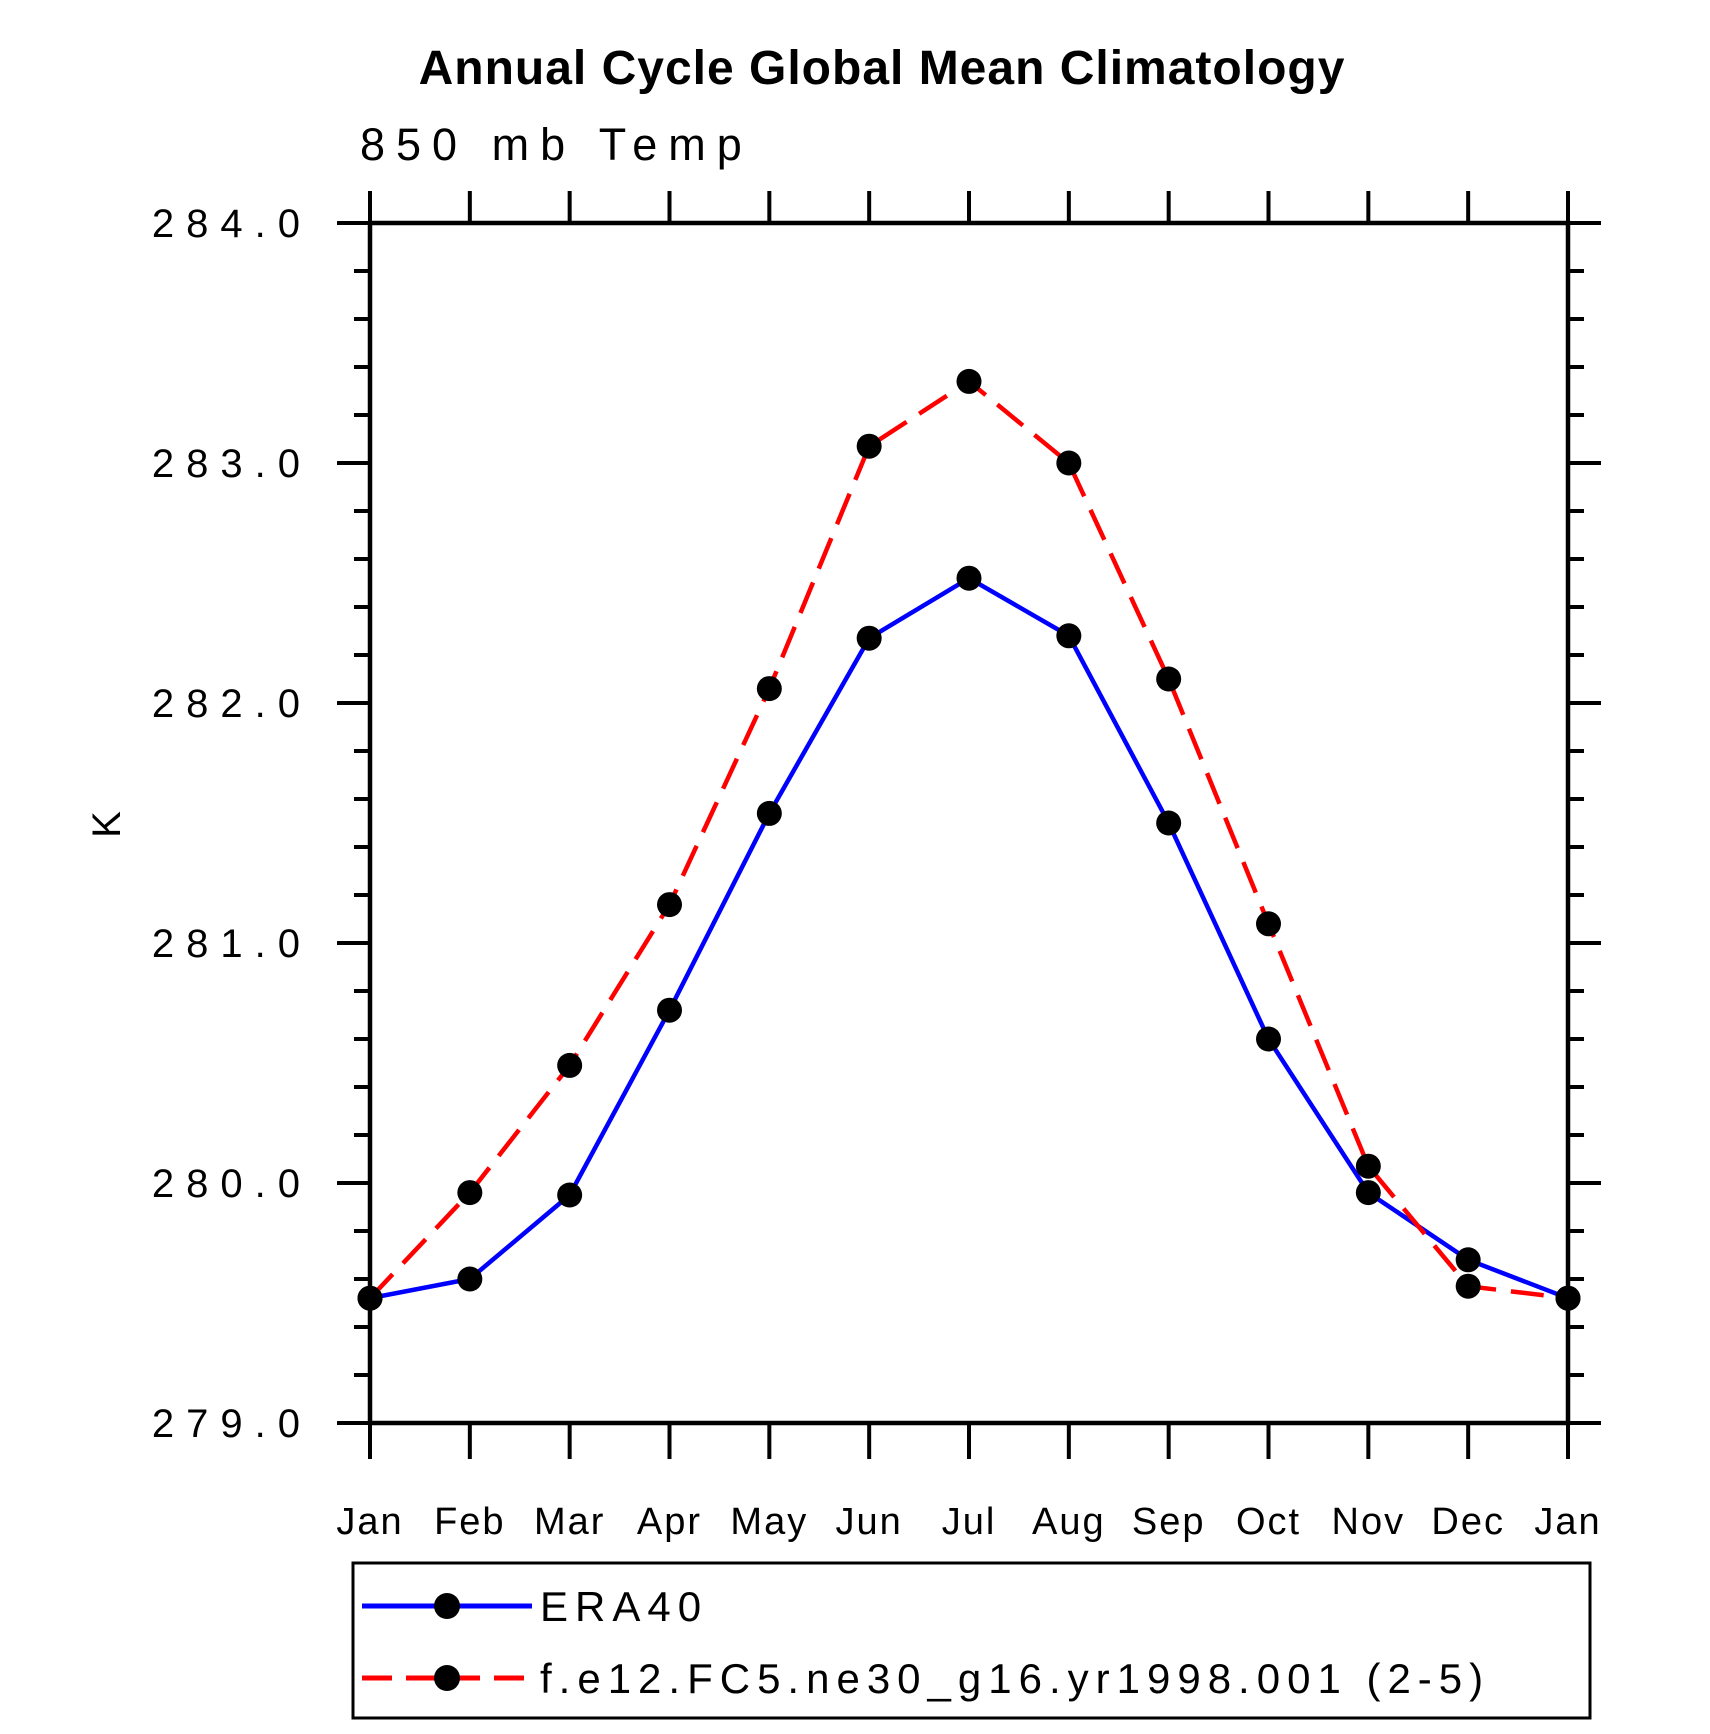 The image size is (1710, 1734). Describe the element at coordinates (1268, 1522) in the screenshot. I see `x-tick-label: Oct` at that location.